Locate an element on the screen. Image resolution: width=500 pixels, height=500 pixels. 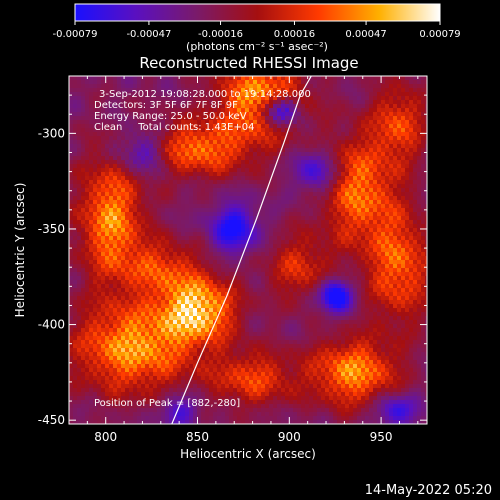
colorbar-tick-label: -0.00079 is located at coordinates (75, 34).